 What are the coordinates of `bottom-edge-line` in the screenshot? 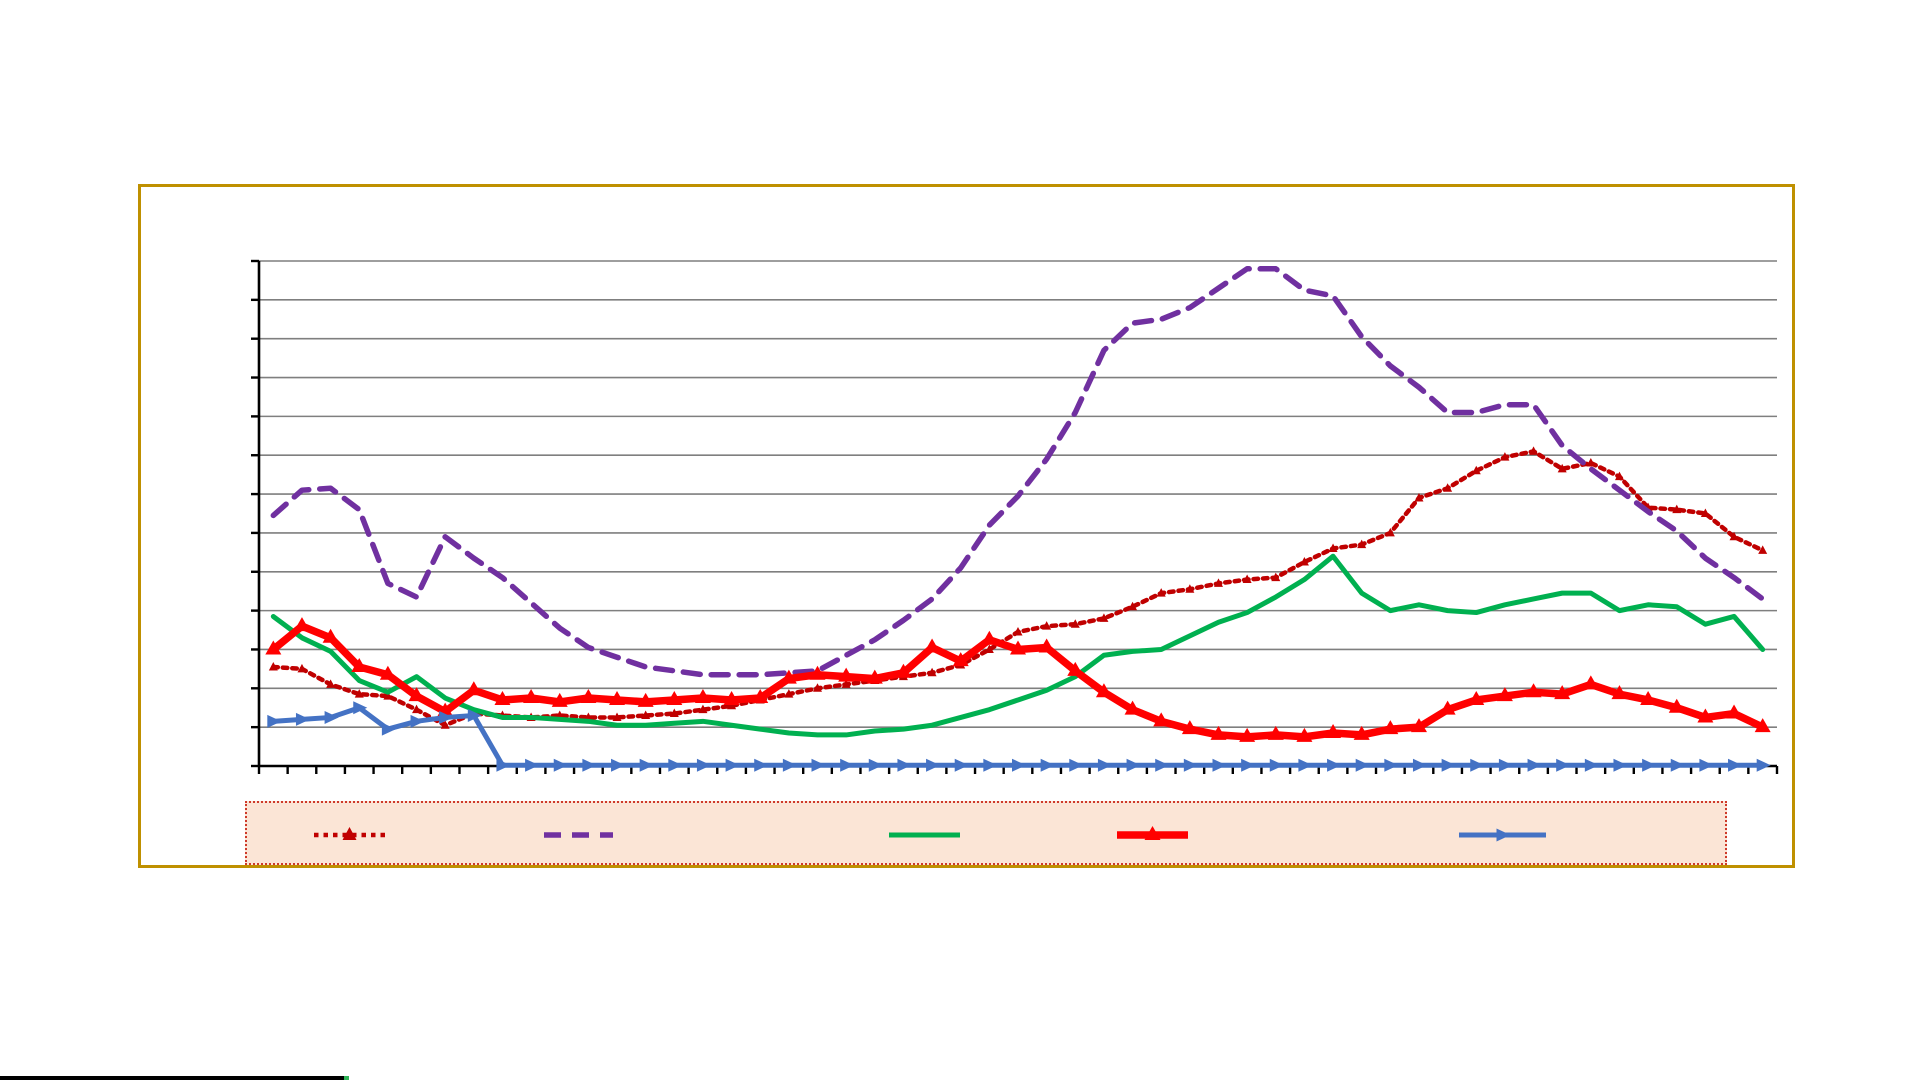 It's located at (172, 1078).